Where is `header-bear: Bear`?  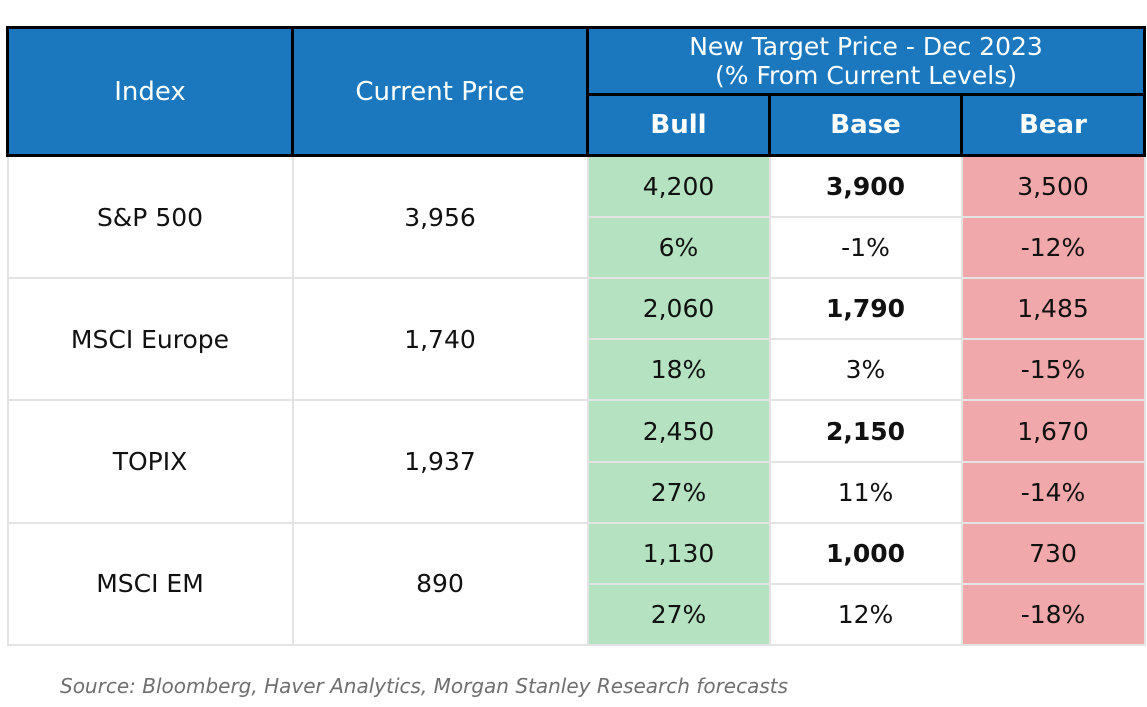 header-bear: Bear is located at coordinates (1053, 125).